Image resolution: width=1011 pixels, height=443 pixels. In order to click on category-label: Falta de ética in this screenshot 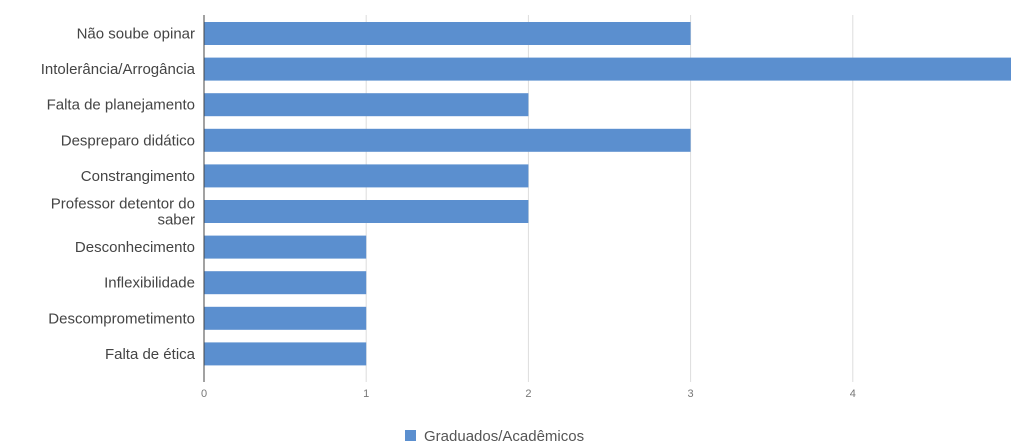, I will do `click(150, 354)`.